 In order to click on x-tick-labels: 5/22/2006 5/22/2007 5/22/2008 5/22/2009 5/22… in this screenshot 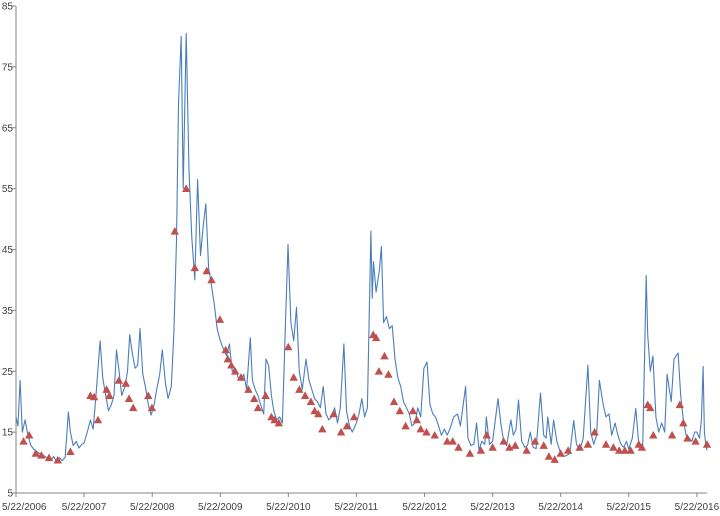, I will do `click(361, 507)`.